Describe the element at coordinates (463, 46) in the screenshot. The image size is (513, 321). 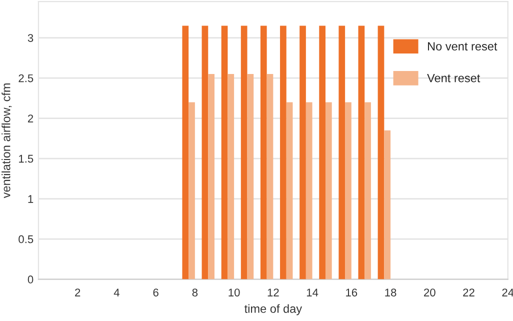
I see `legend-label: No vent reset` at that location.